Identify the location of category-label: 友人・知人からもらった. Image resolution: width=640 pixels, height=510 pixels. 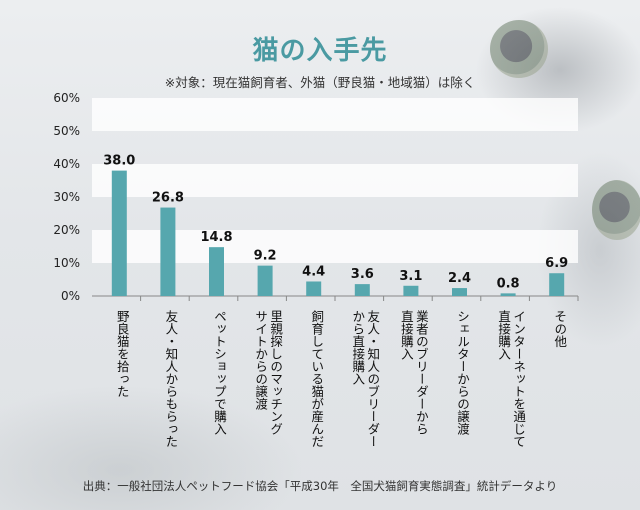
(170, 379).